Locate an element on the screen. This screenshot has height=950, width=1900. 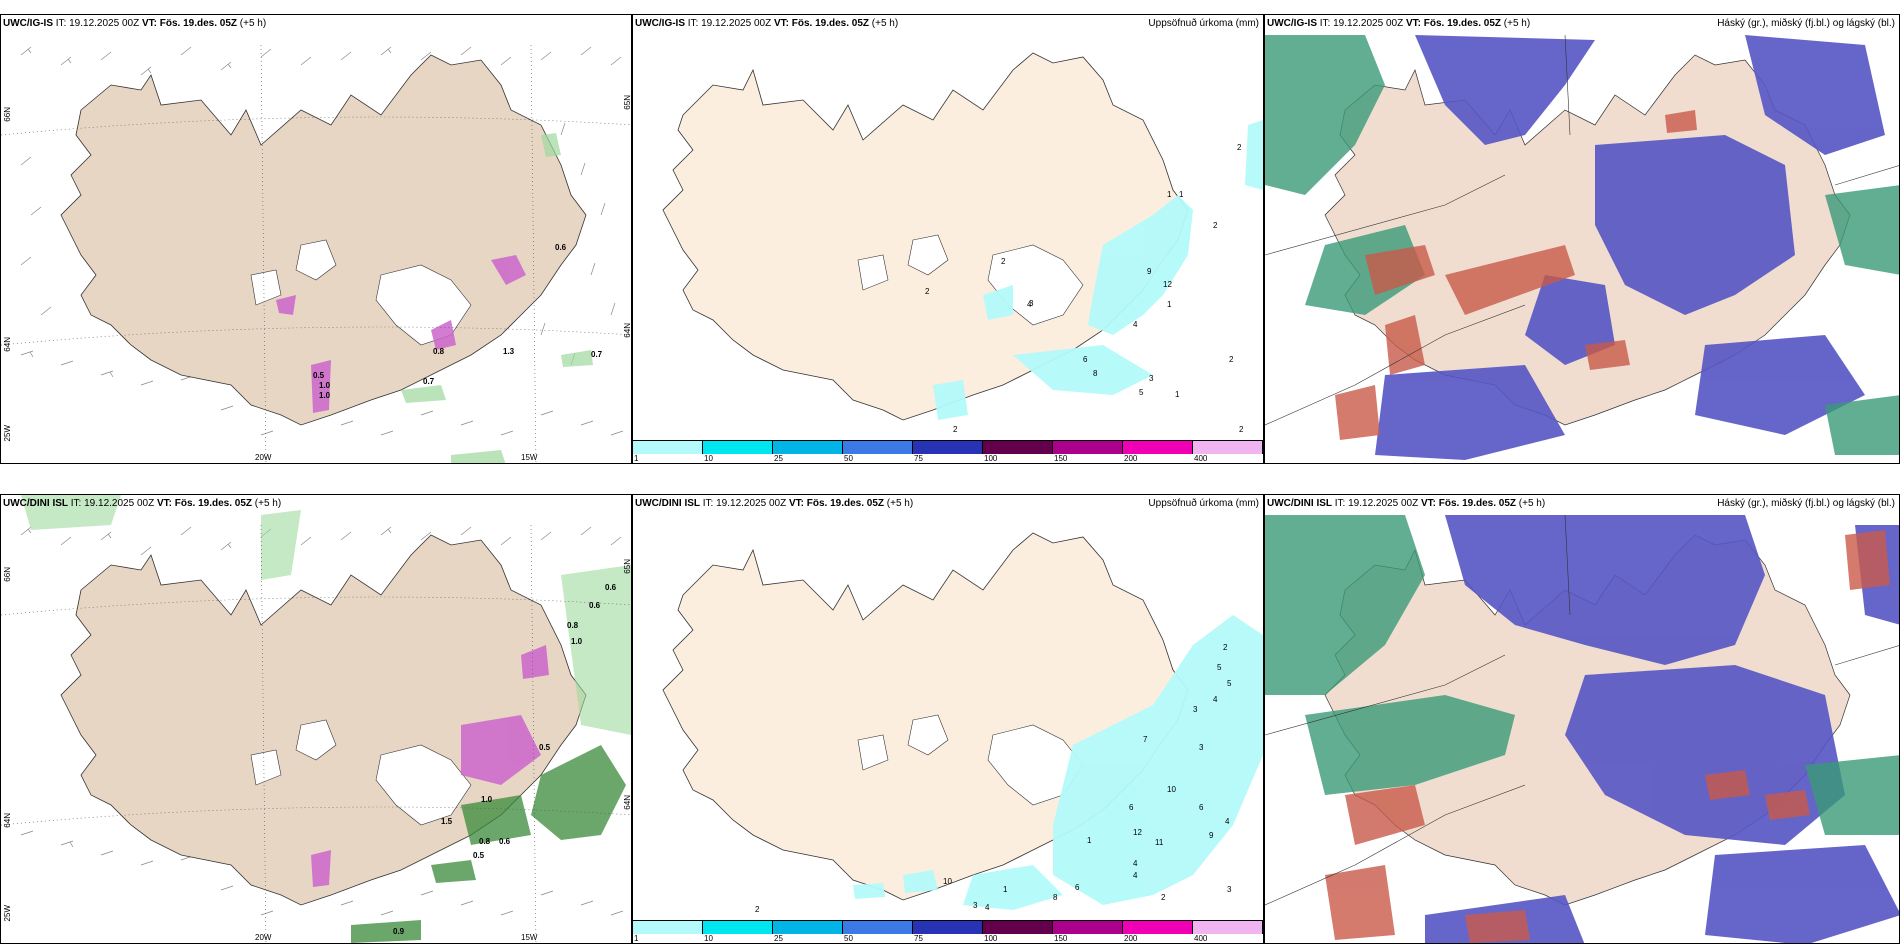
lon-label: 20W is located at coordinates (263, 937).